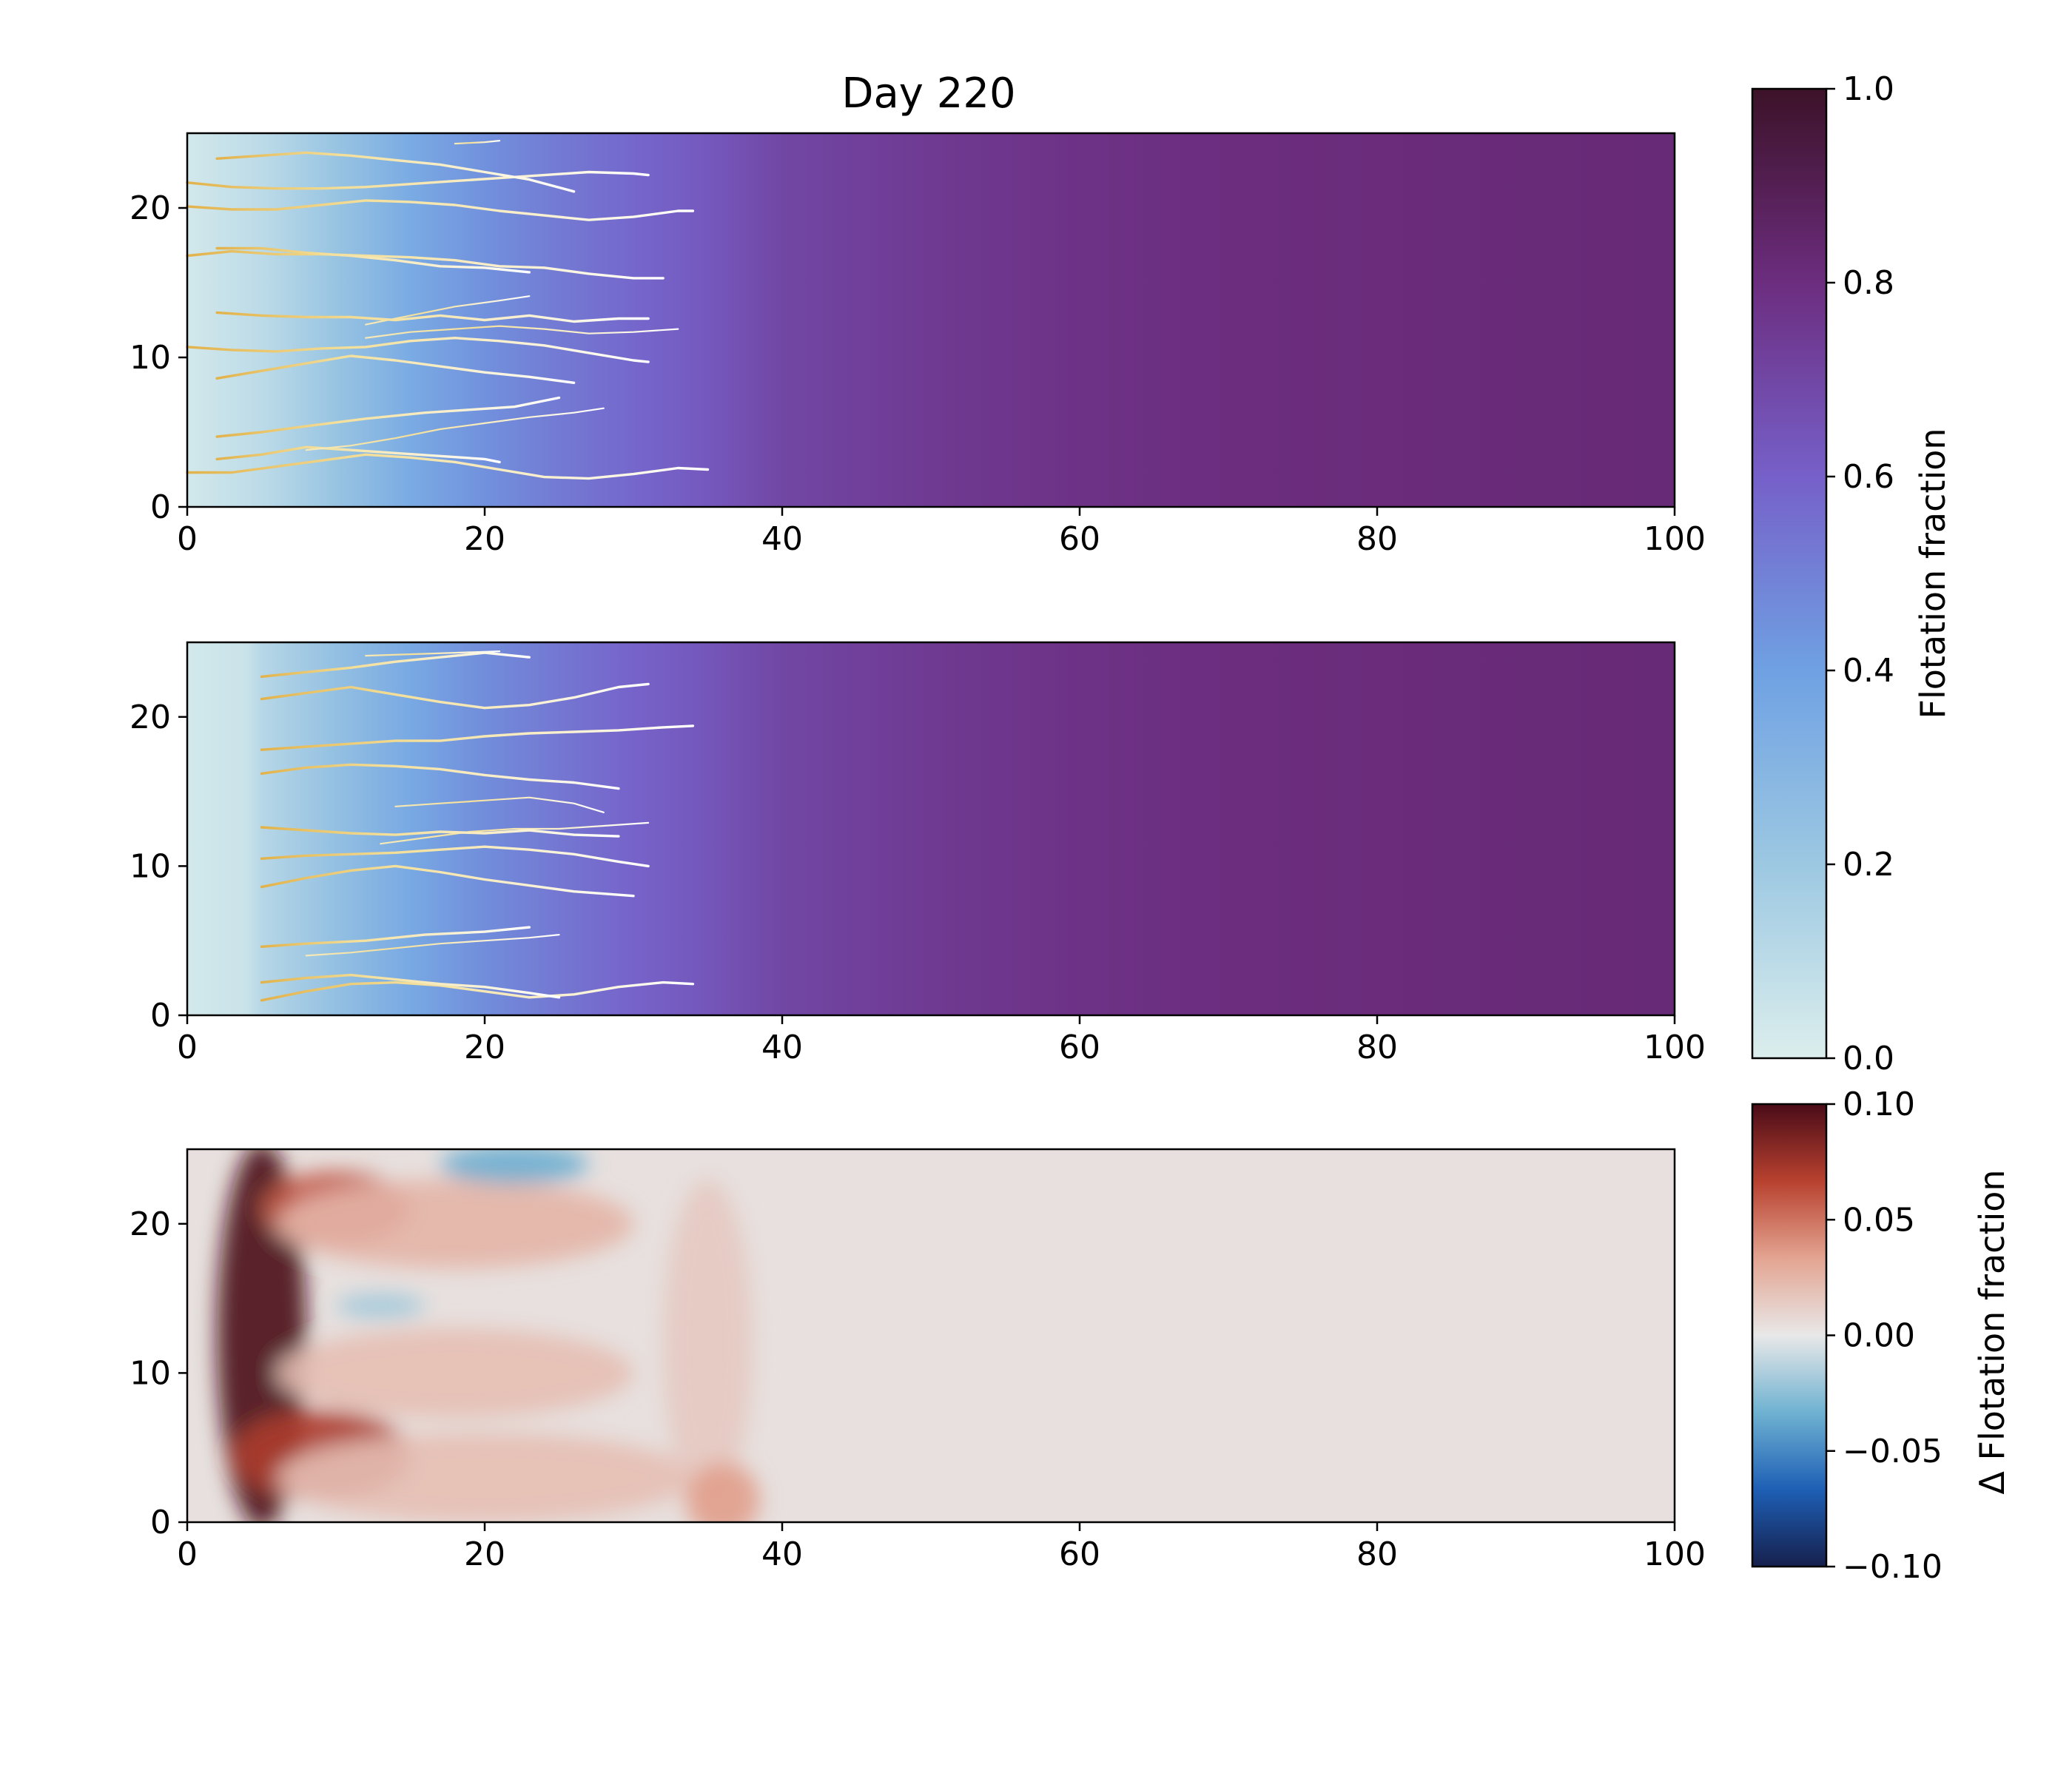 The image size is (2072, 1776). I want to click on colorbar-tick-label: 1.0, so click(1868, 89).